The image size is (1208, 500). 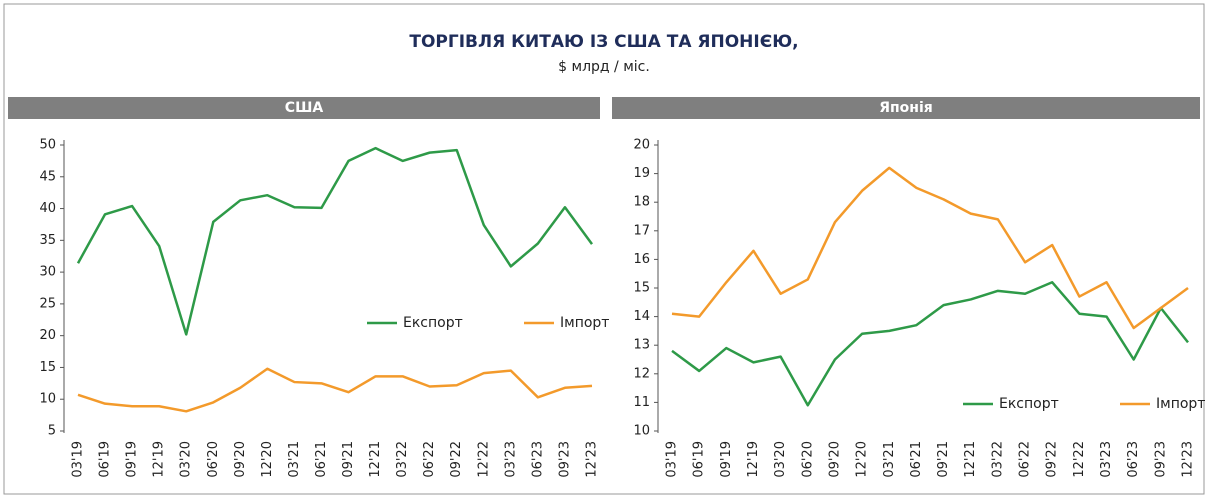 I want to click on subtitle: $ млрд / міс., so click(x=604, y=67).